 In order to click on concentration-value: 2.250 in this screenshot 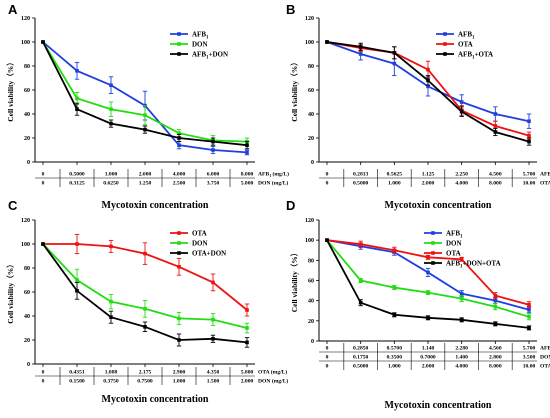, I will do `click(461, 175)`.